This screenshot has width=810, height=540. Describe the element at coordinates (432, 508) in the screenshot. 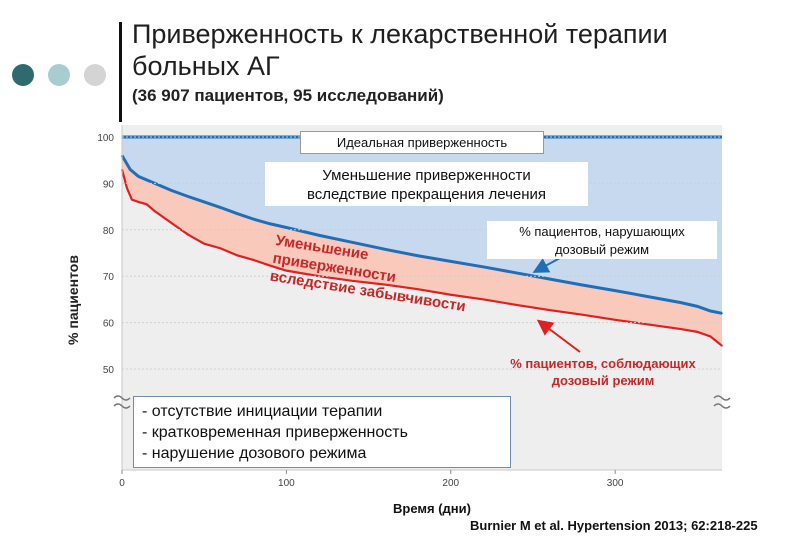

I see `x-axis-label: Время (дни)` at that location.